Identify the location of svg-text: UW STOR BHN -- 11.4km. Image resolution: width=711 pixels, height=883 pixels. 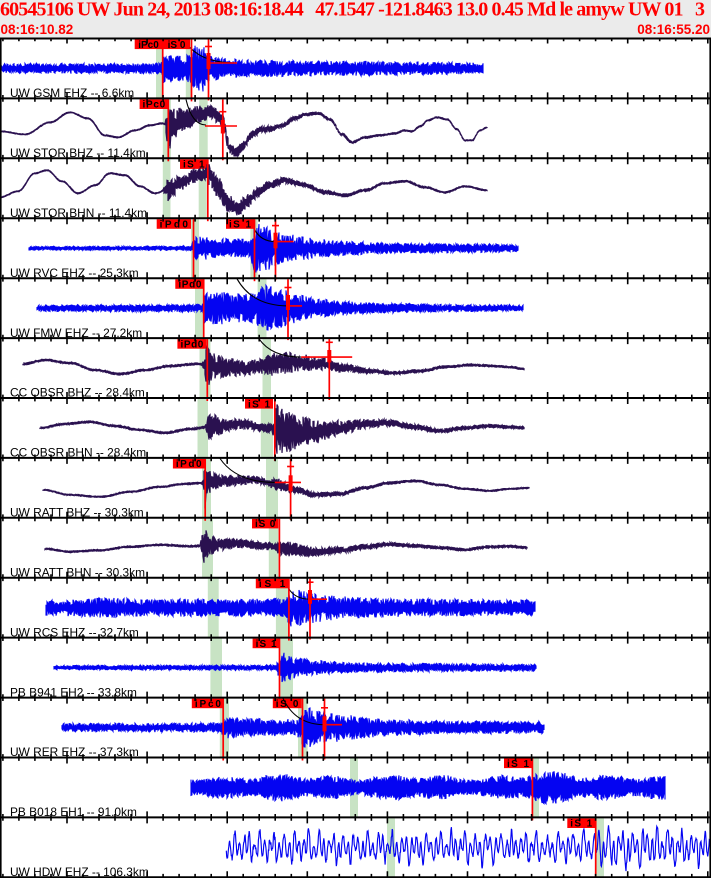
(78, 213).